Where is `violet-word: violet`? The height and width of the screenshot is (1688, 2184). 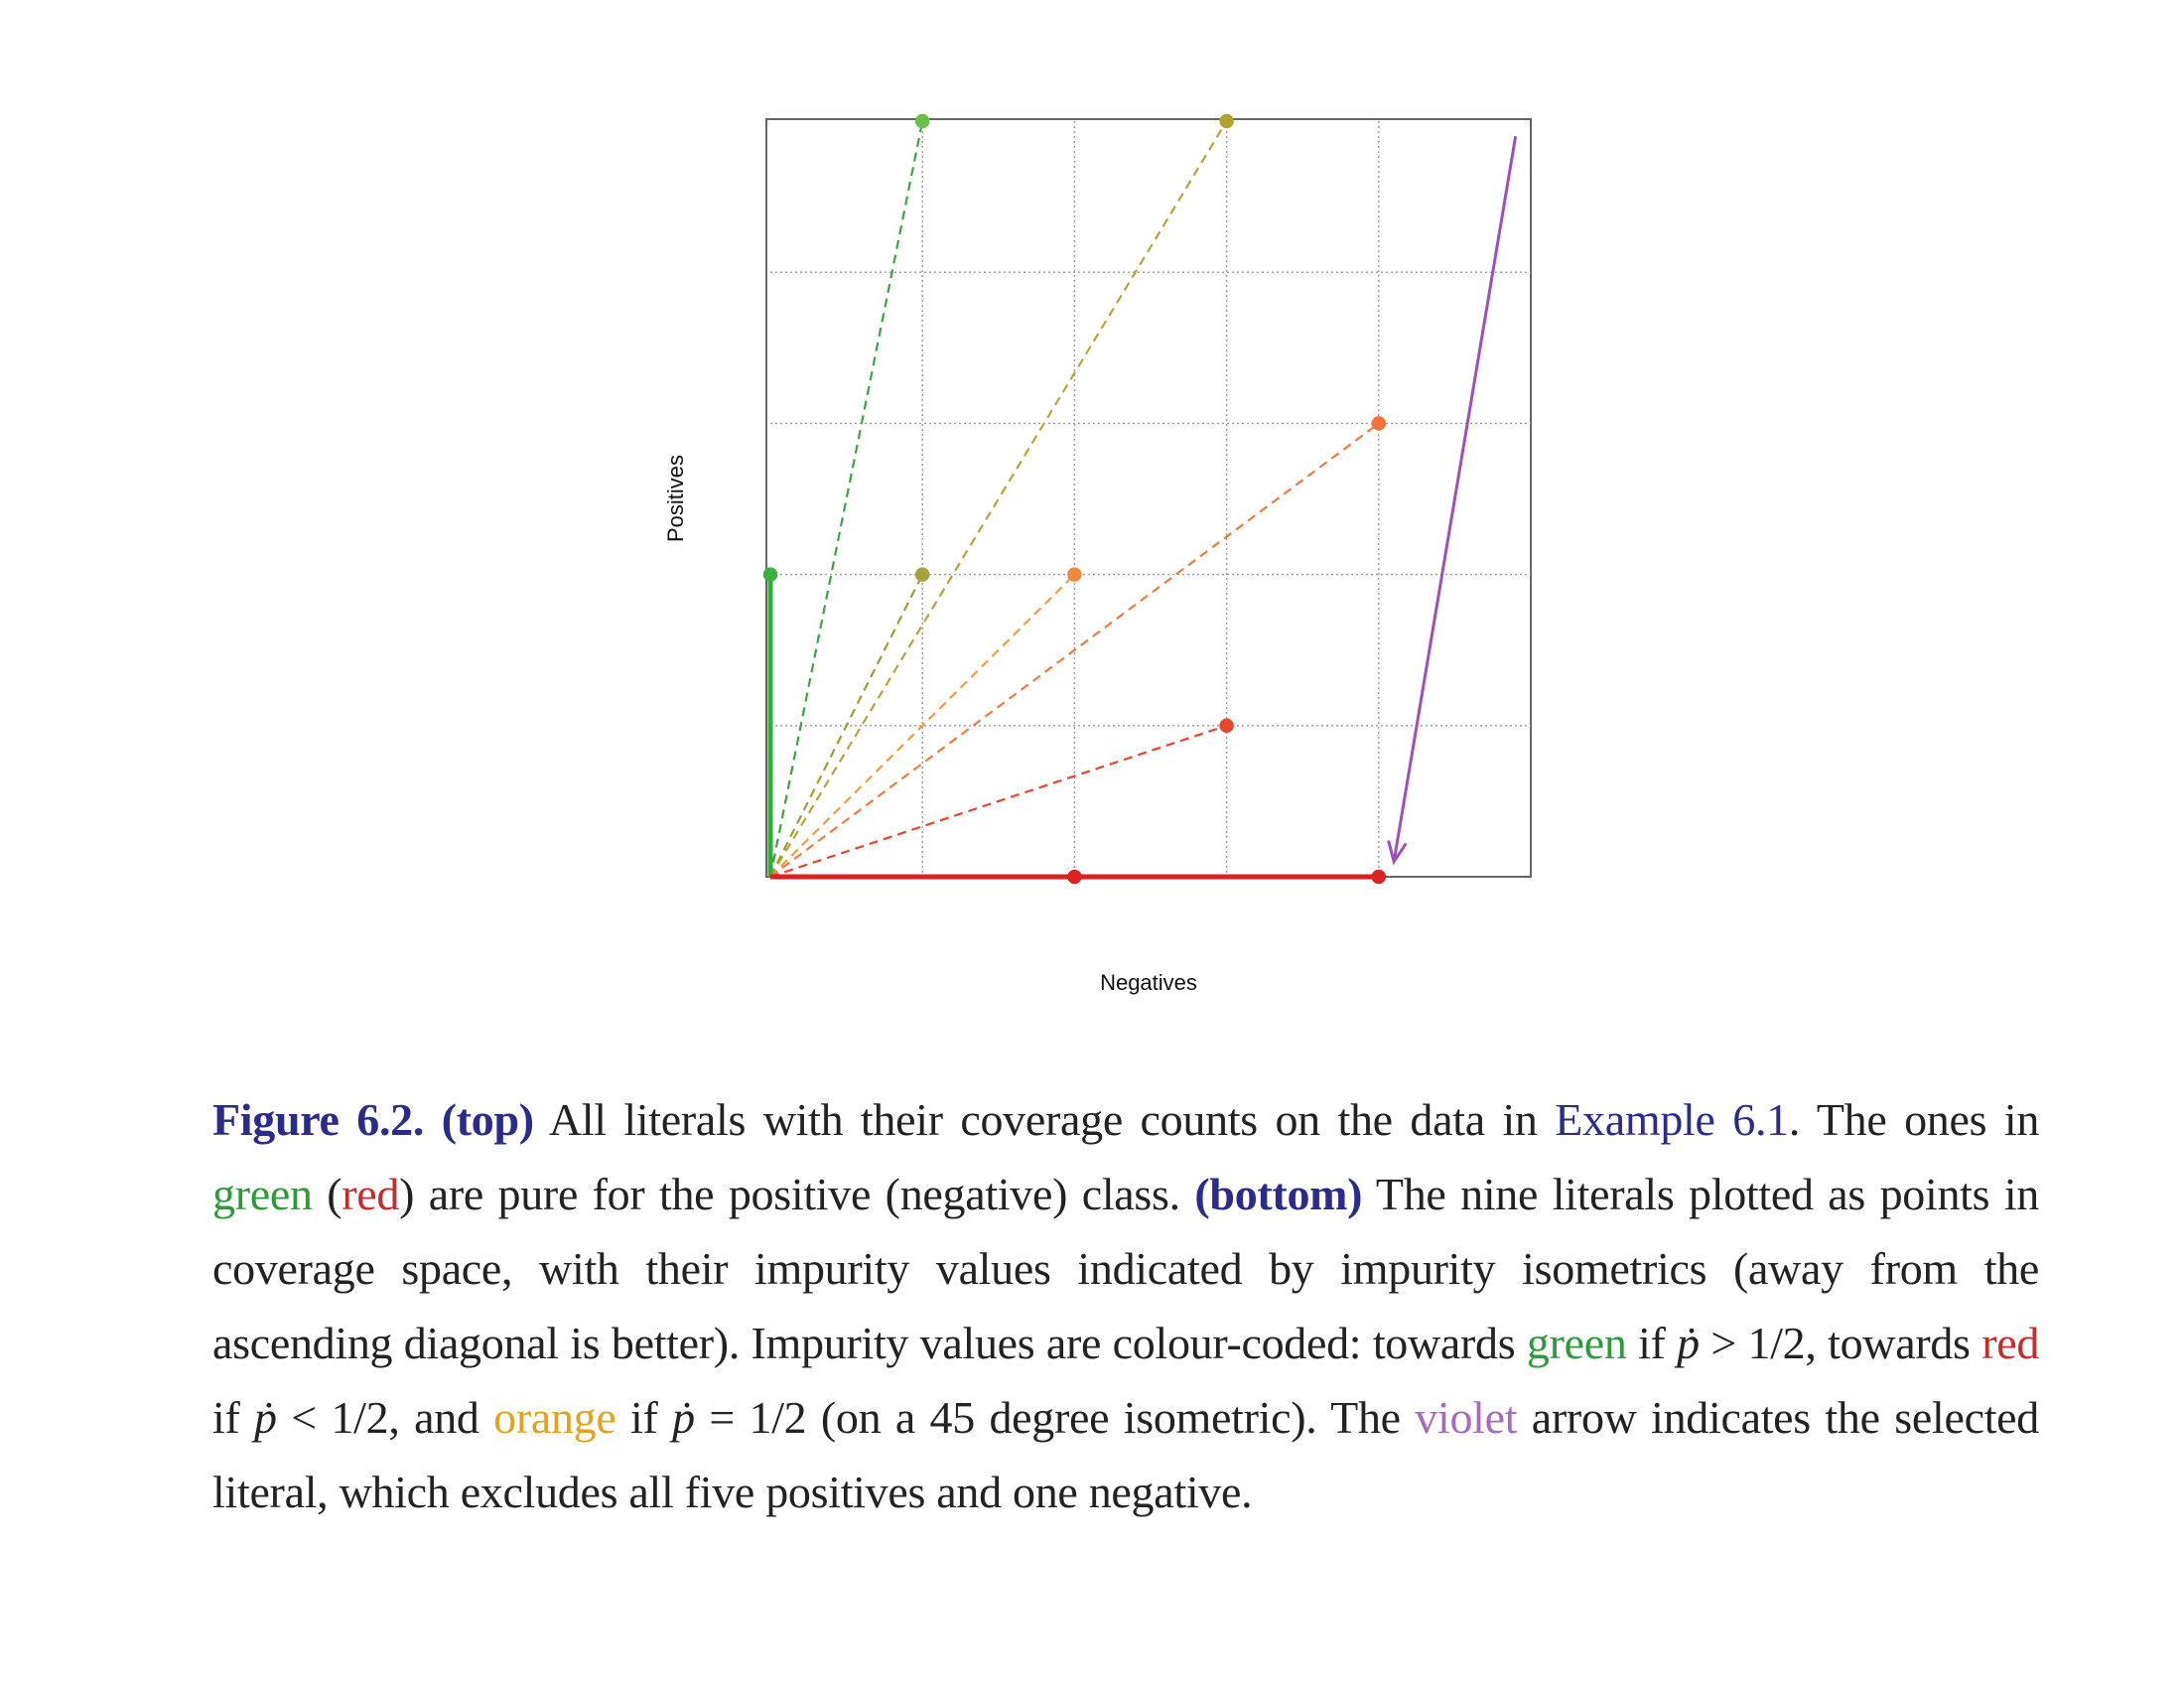
violet-word: violet is located at coordinates (1466, 1417).